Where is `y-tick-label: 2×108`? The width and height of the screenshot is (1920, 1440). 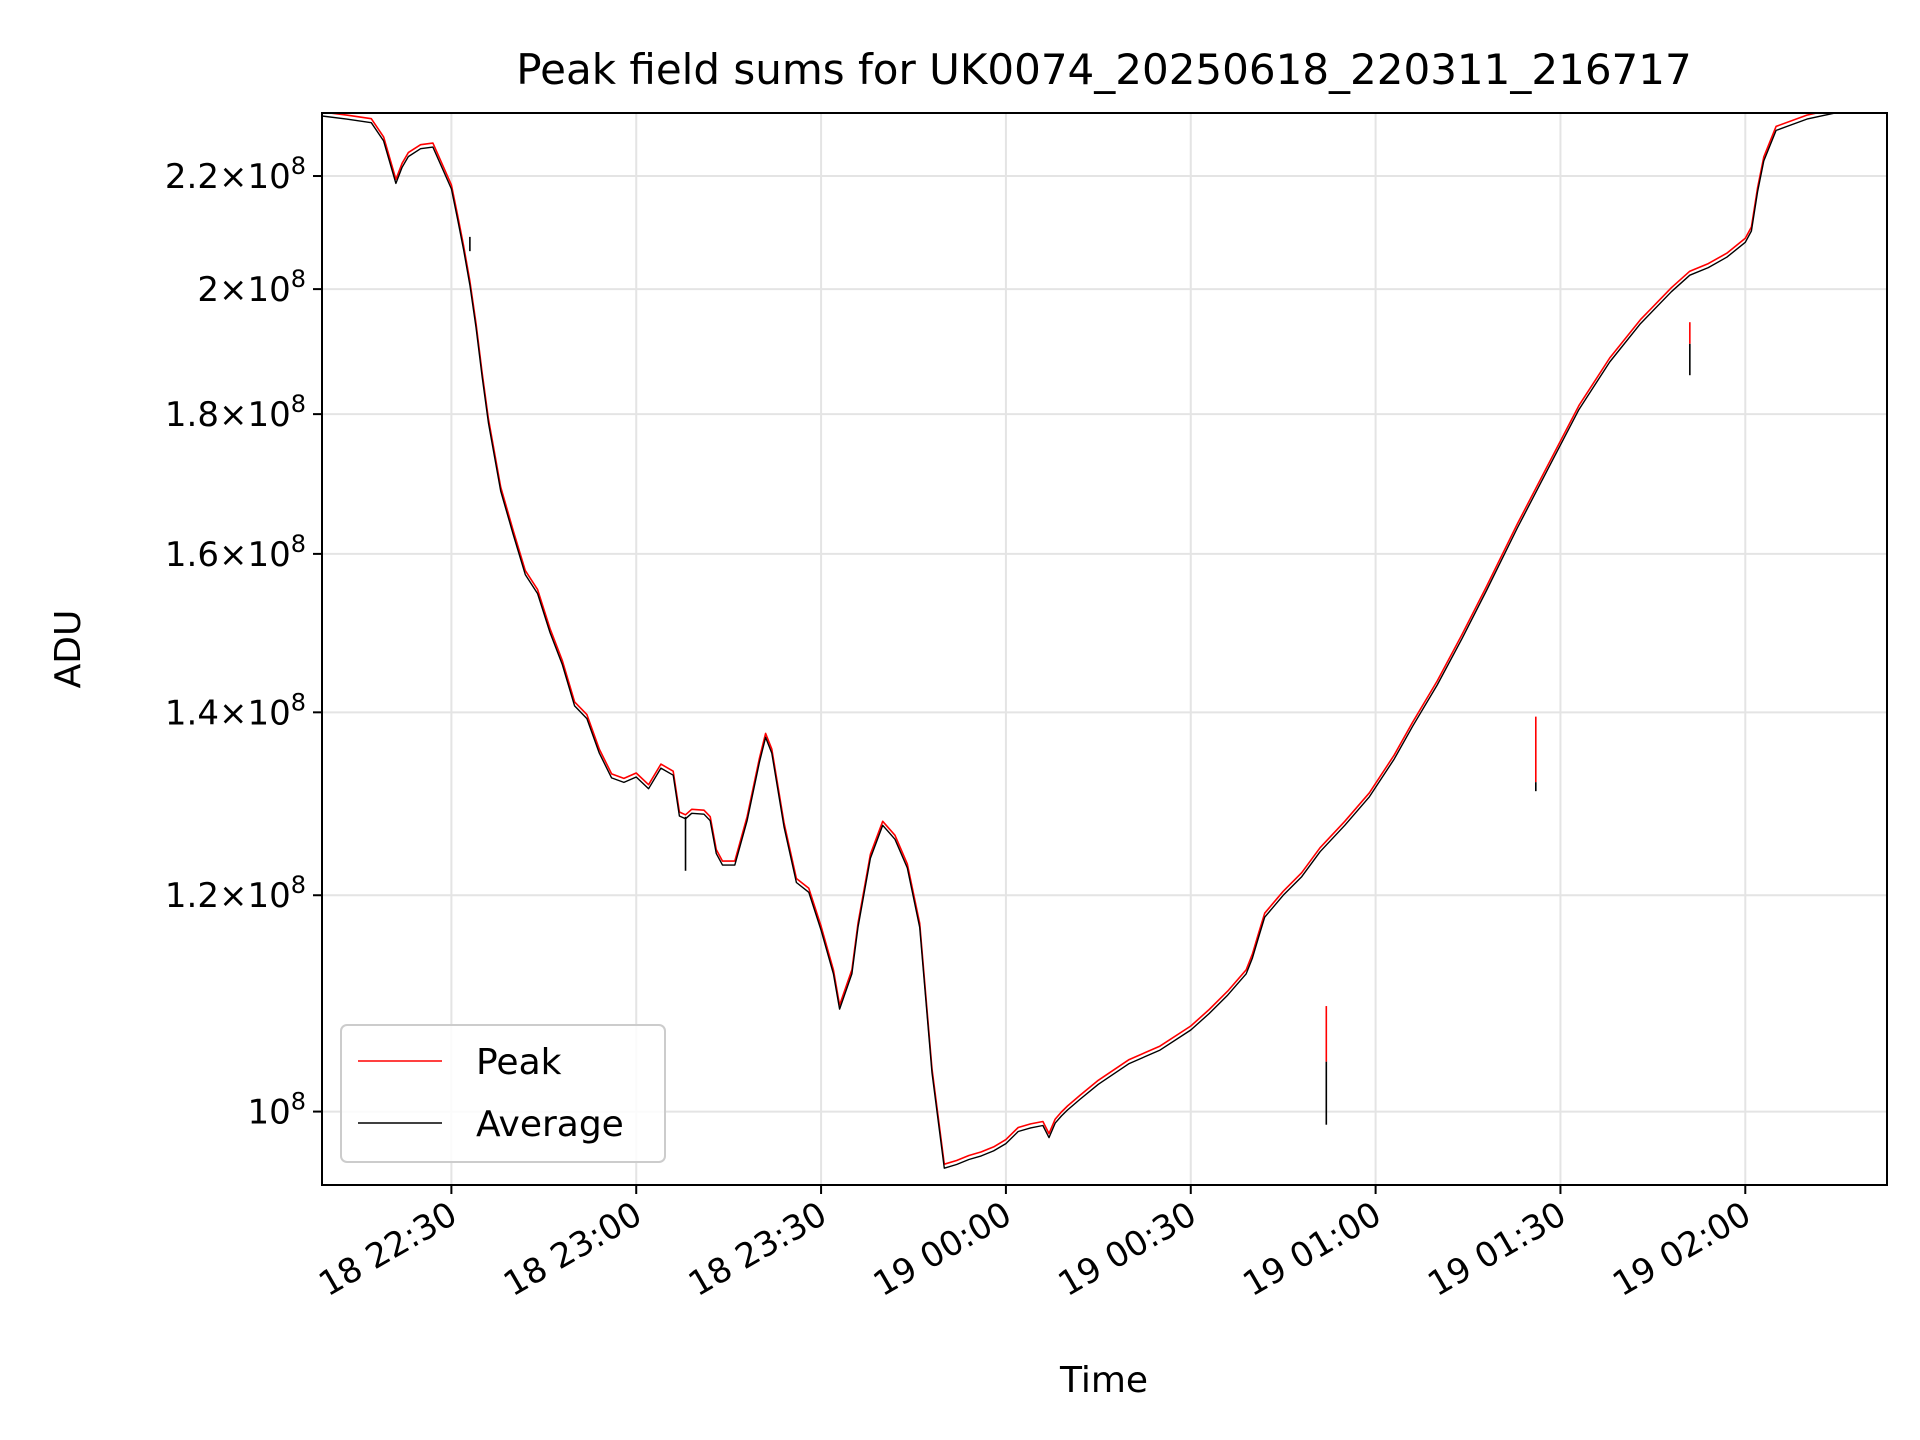 y-tick-label: 2×108 is located at coordinates (251, 287).